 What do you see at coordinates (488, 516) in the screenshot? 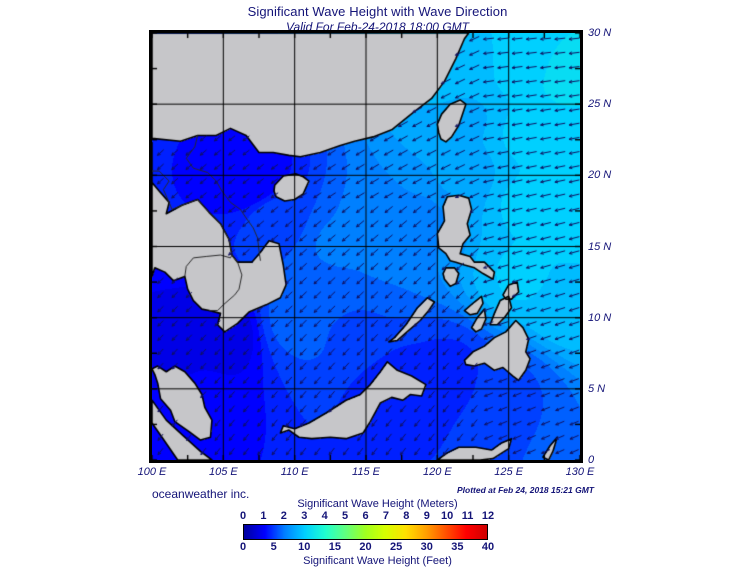
I see `legend-tick: 12` at bounding box center [488, 516].